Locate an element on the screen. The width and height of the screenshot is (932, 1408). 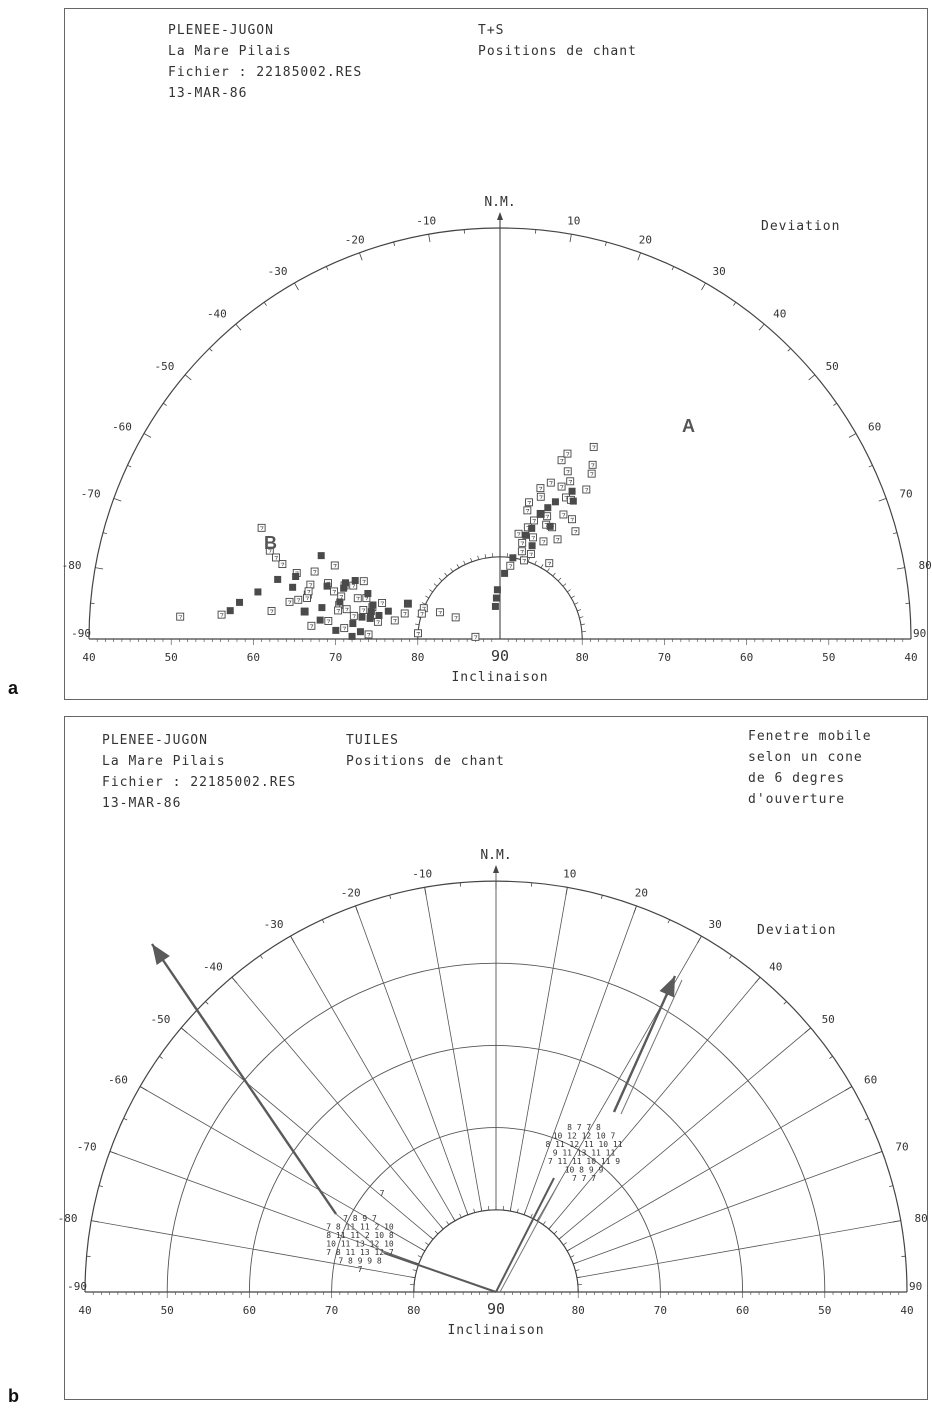
inner-circle is located at coordinates (496, 1251).